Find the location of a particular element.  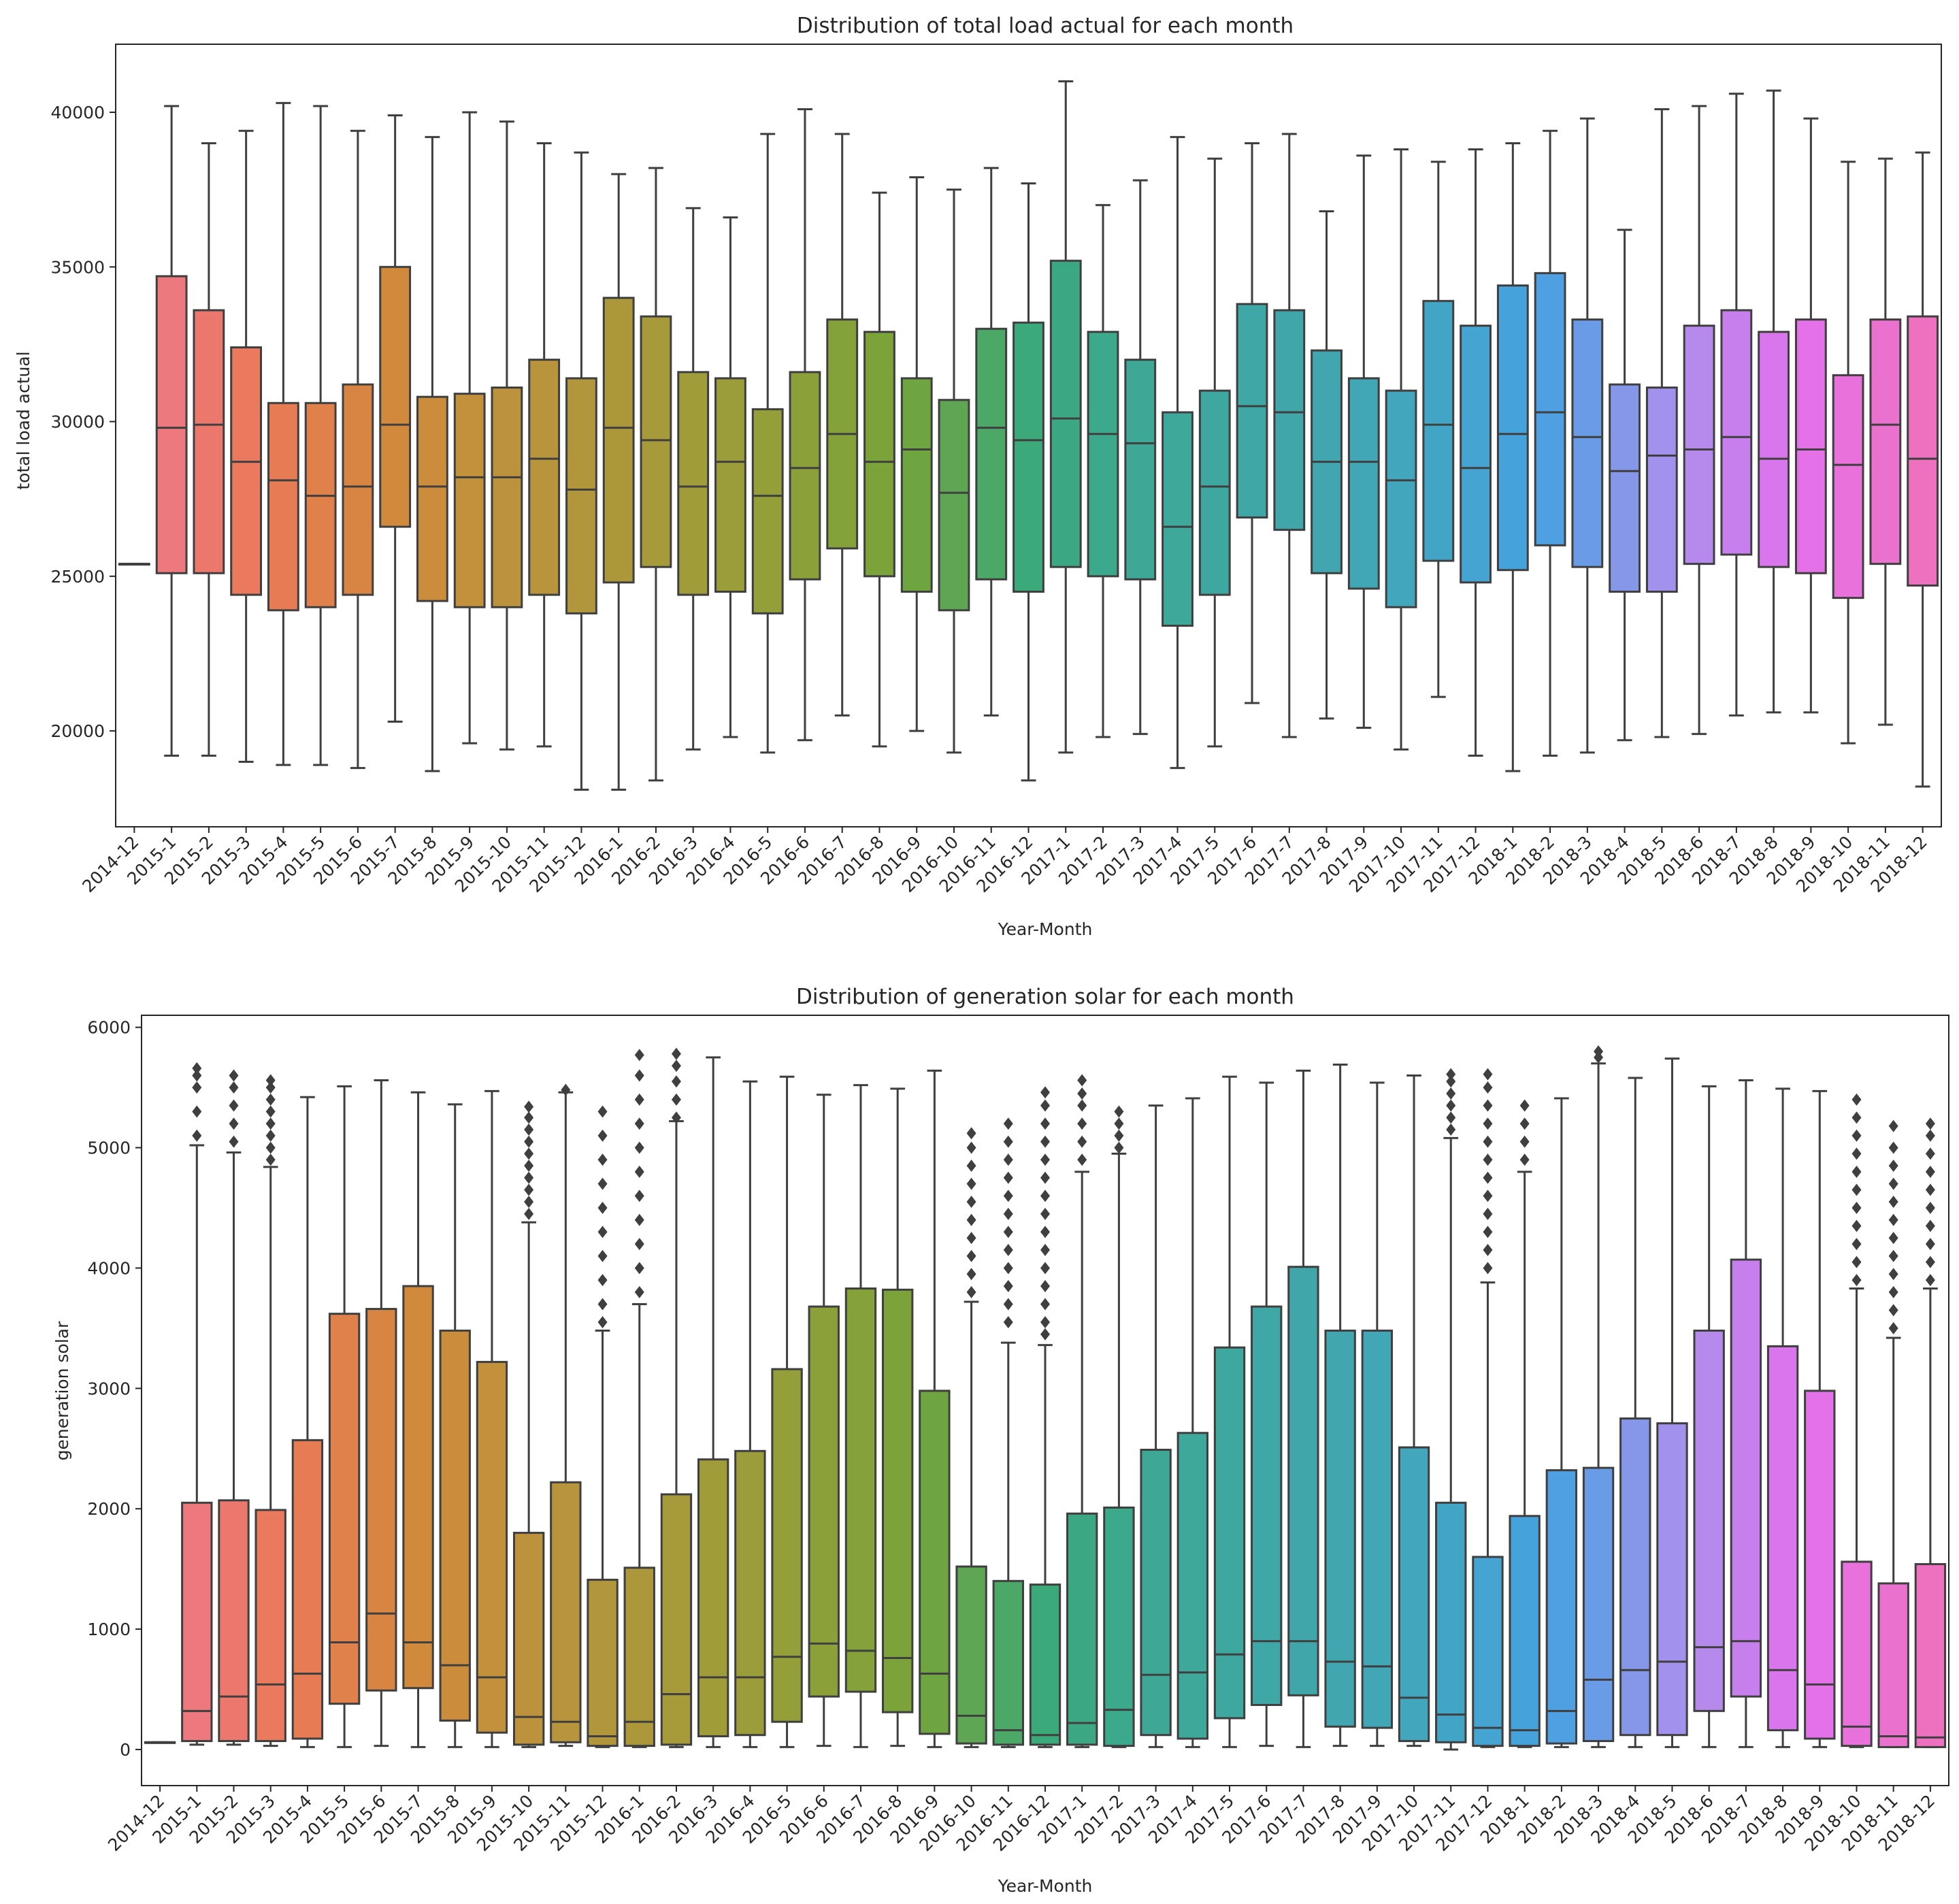

y-tick-label: 0 is located at coordinates (126, 1750).